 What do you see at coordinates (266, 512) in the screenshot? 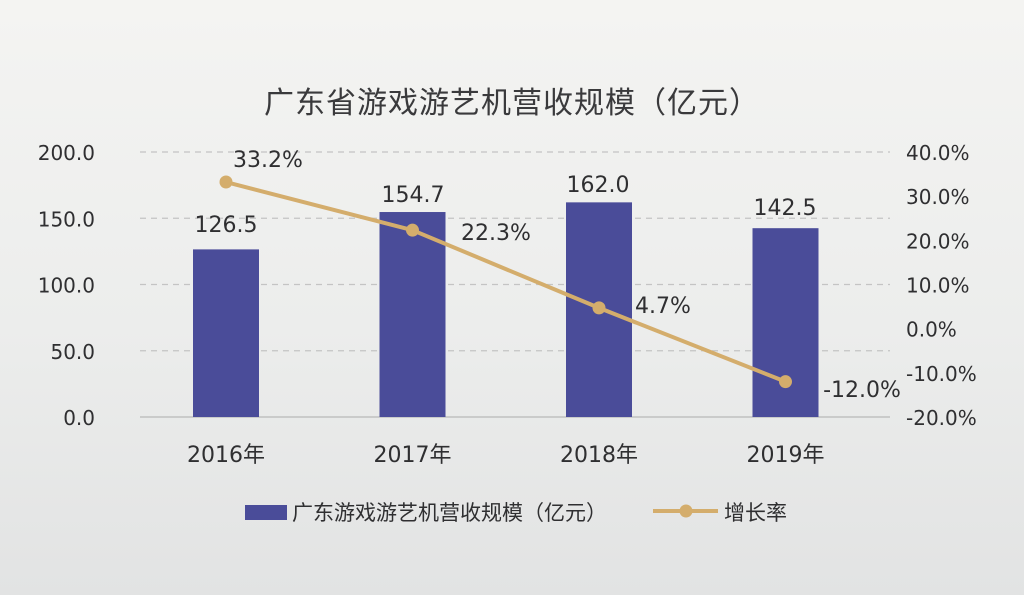
I see `legend-bar-swatch` at bounding box center [266, 512].